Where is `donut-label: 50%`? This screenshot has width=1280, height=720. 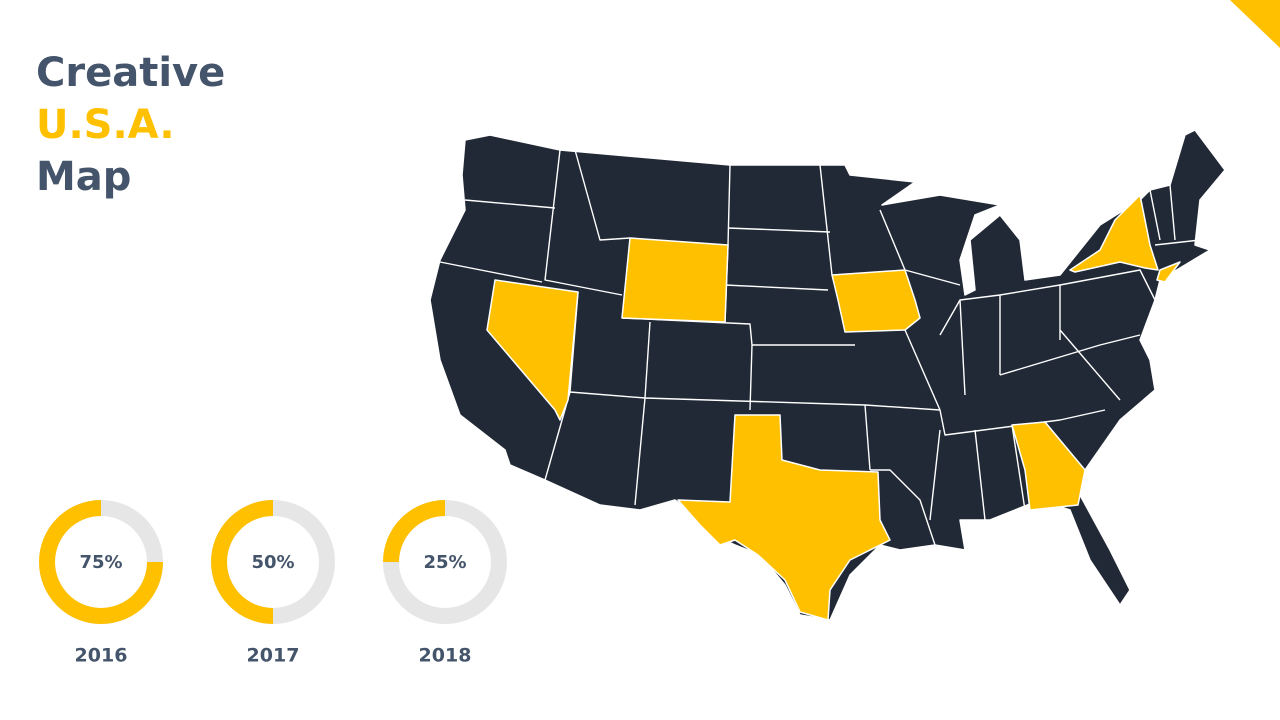 donut-label: 50% is located at coordinates (272, 562).